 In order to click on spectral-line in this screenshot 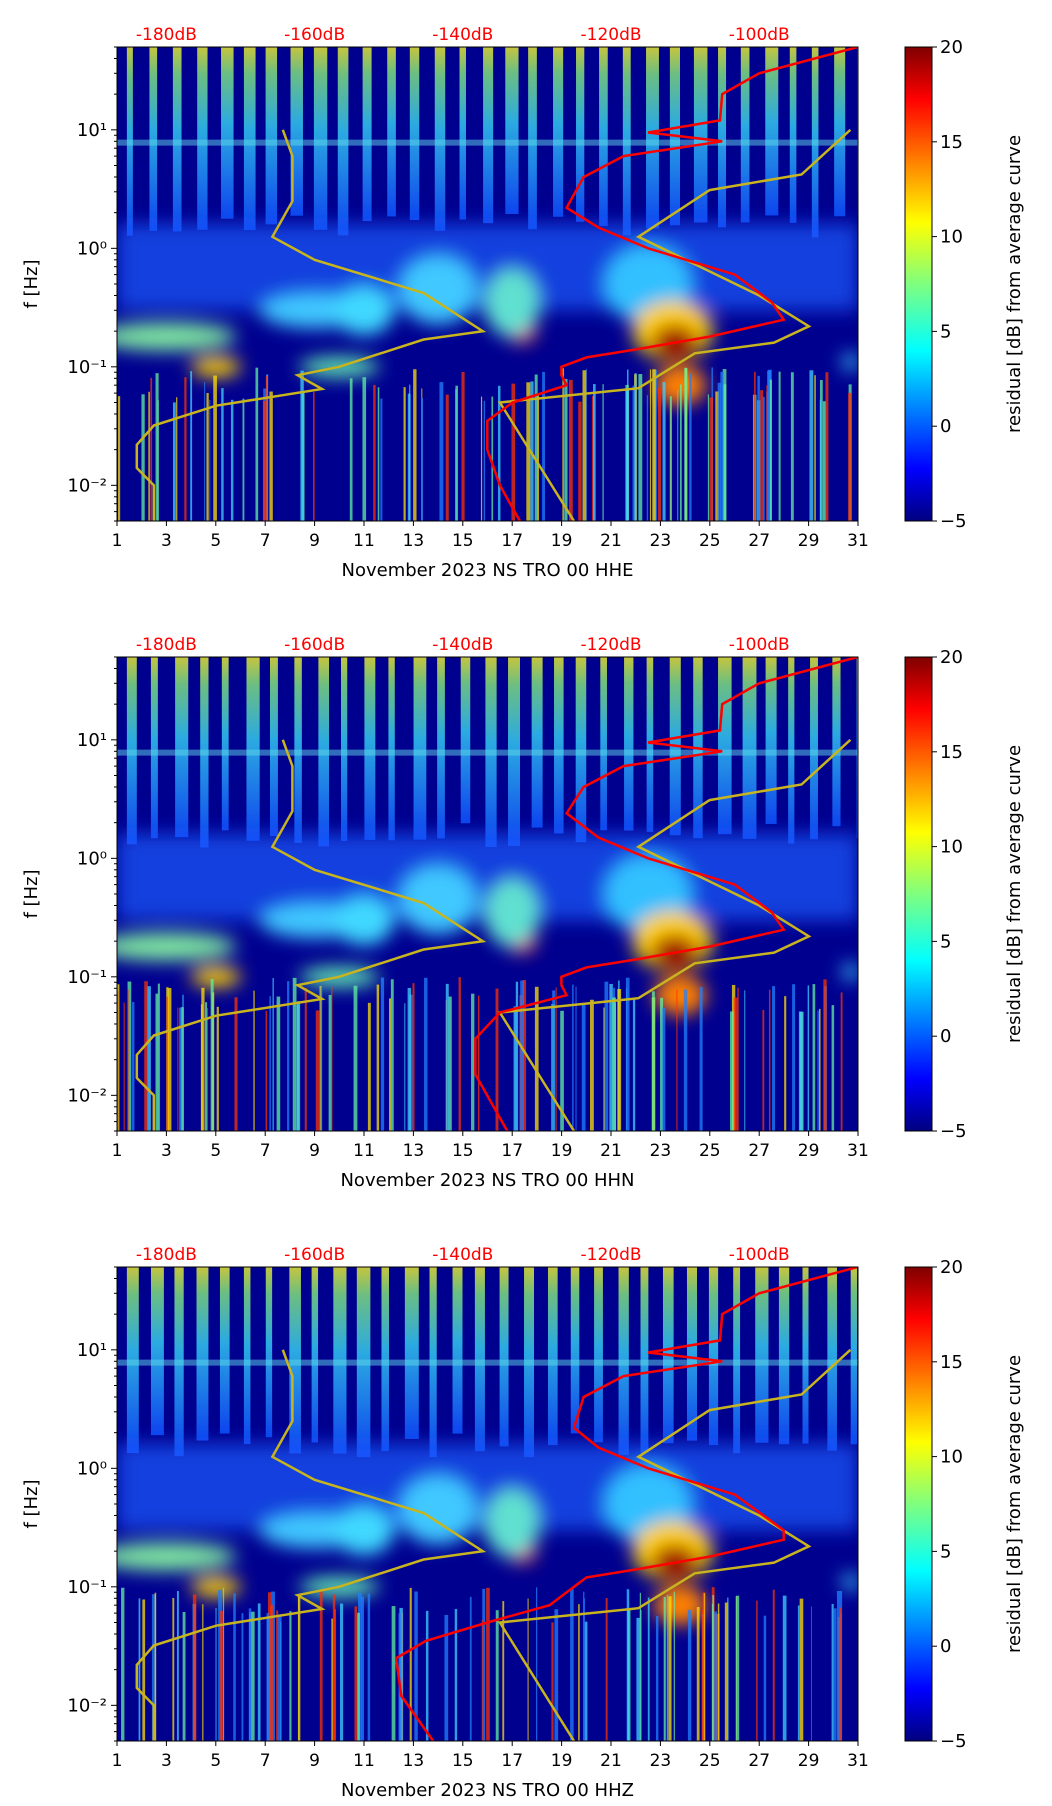, I will do `click(487, 752)`.